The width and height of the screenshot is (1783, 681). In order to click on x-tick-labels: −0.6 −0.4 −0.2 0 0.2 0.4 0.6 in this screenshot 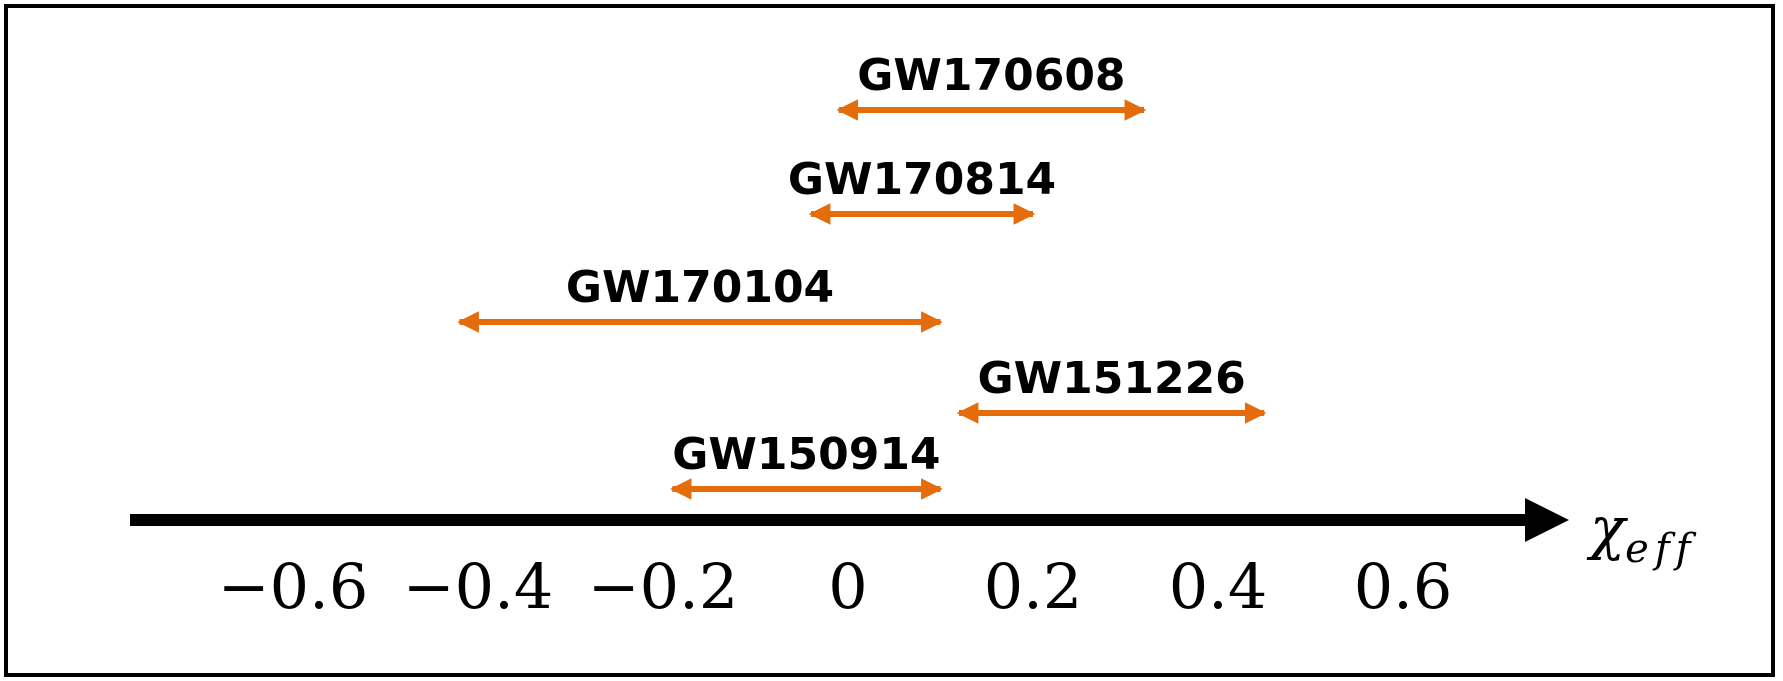, I will do `click(835, 586)`.